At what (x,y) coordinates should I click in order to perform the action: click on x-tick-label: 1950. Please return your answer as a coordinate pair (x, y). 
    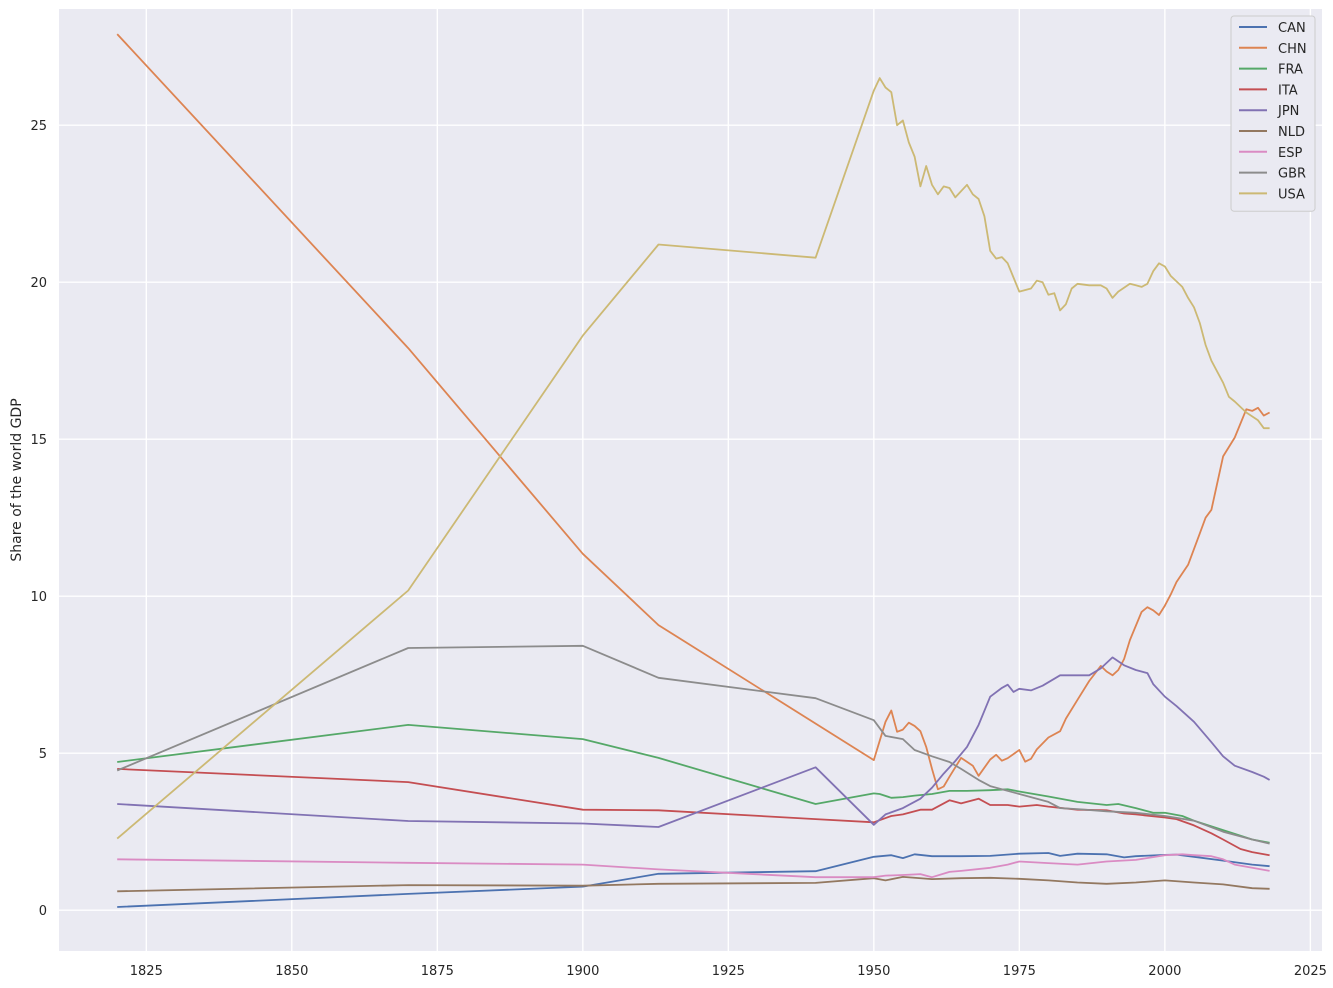
    Looking at the image, I should click on (873, 971).